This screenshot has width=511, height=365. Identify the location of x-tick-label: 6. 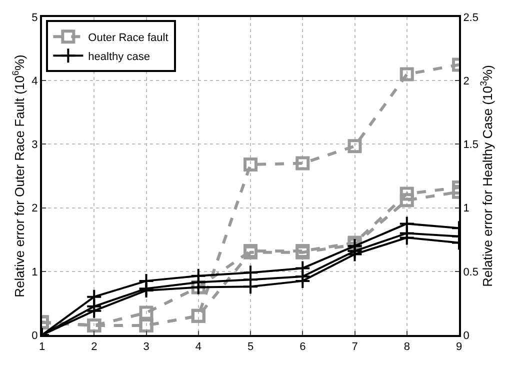
(303, 347).